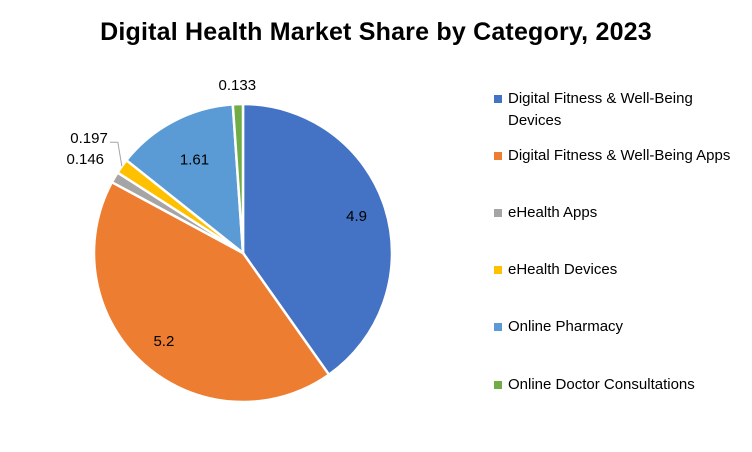 This screenshot has width=752, height=452. What do you see at coordinates (566, 326) in the screenshot?
I see `legend-label-online-pharmacy: Online Pharmacy` at bounding box center [566, 326].